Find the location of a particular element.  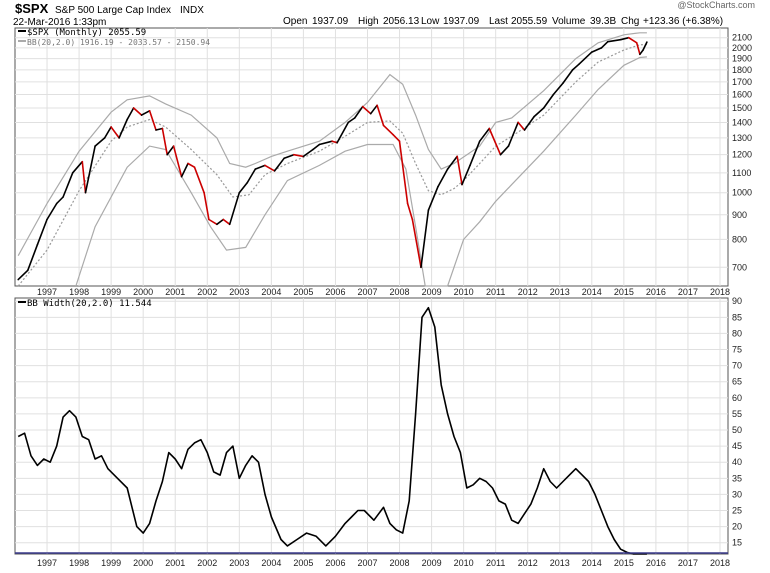

width-x-tick-label: 2001 is located at coordinates (175, 563).